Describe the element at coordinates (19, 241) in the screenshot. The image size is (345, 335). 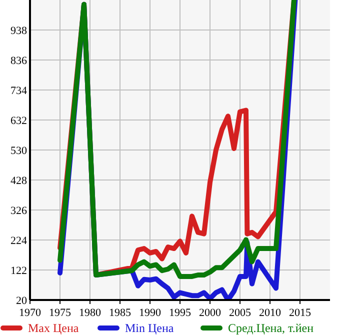
I see `y-tick-label: 224` at that location.